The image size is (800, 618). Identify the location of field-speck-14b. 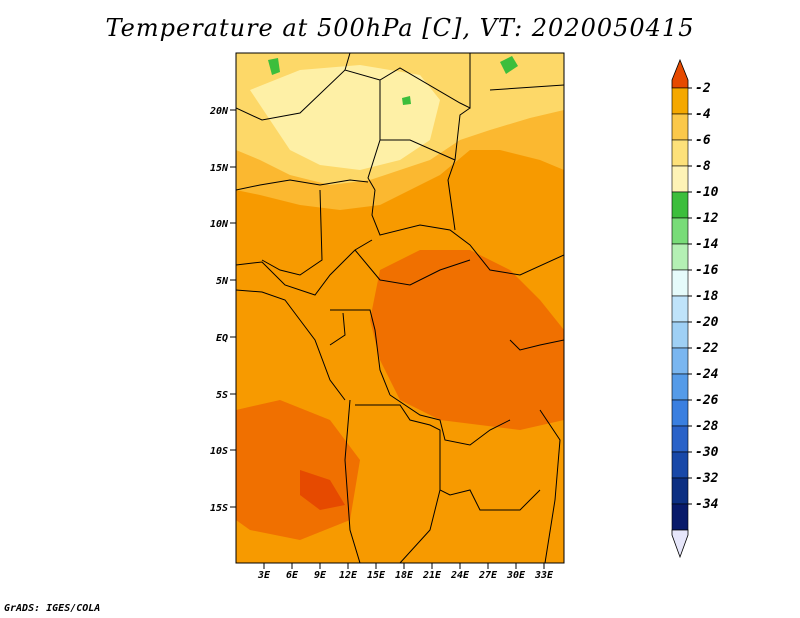
(509, 65).